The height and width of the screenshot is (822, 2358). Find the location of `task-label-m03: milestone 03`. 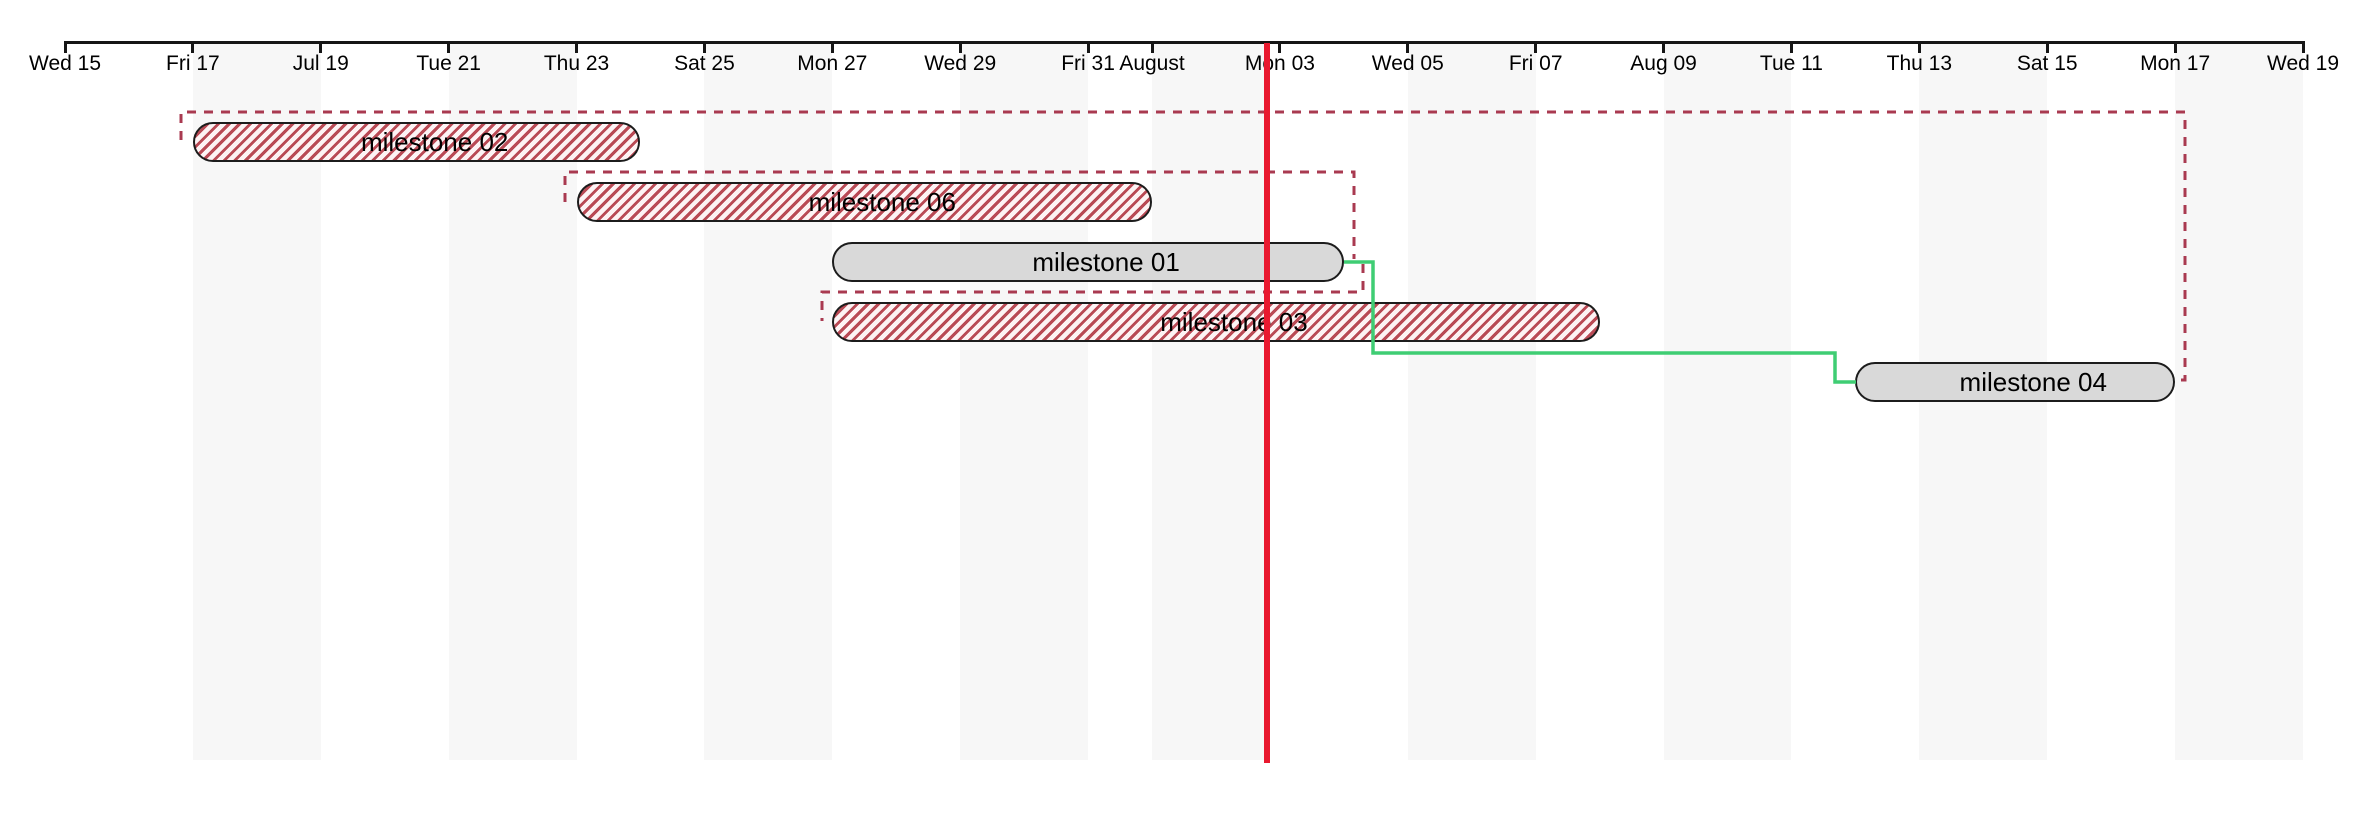

task-label-m03: milestone 03 is located at coordinates (1234, 321).